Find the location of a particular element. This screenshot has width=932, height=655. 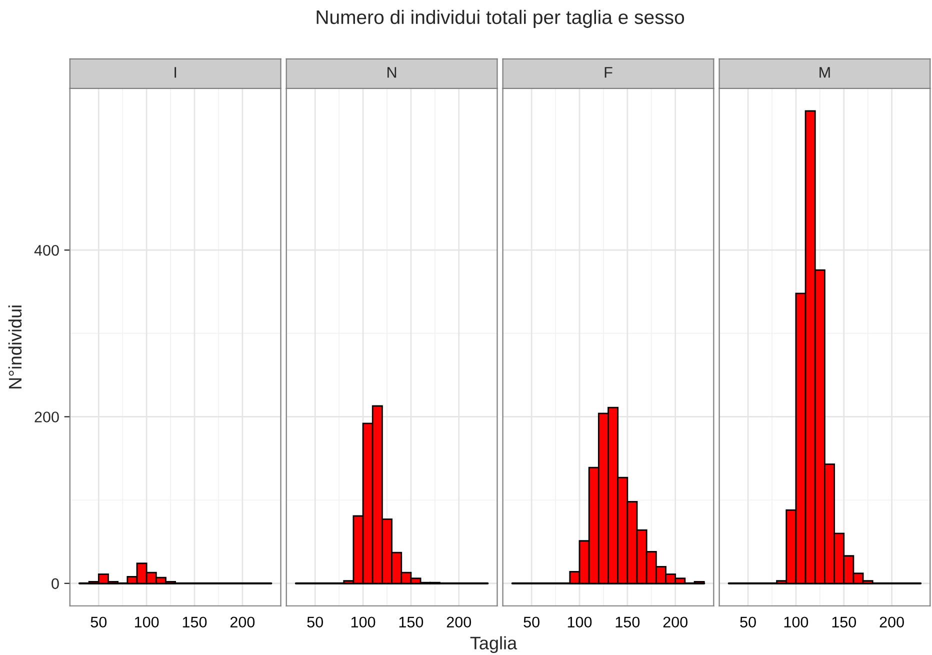

x-axis-title: Taglia is located at coordinates (494, 645).